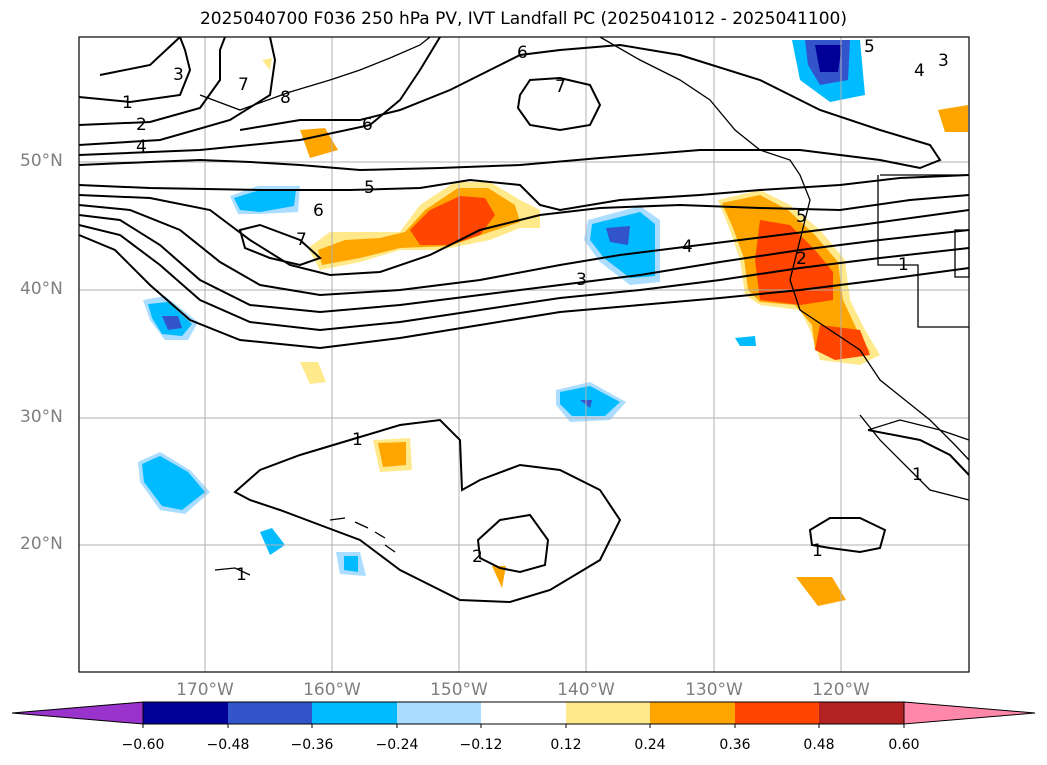 This screenshot has height=765, width=1047. I want to click on lat-label-50n: 50°N, so click(41, 161).